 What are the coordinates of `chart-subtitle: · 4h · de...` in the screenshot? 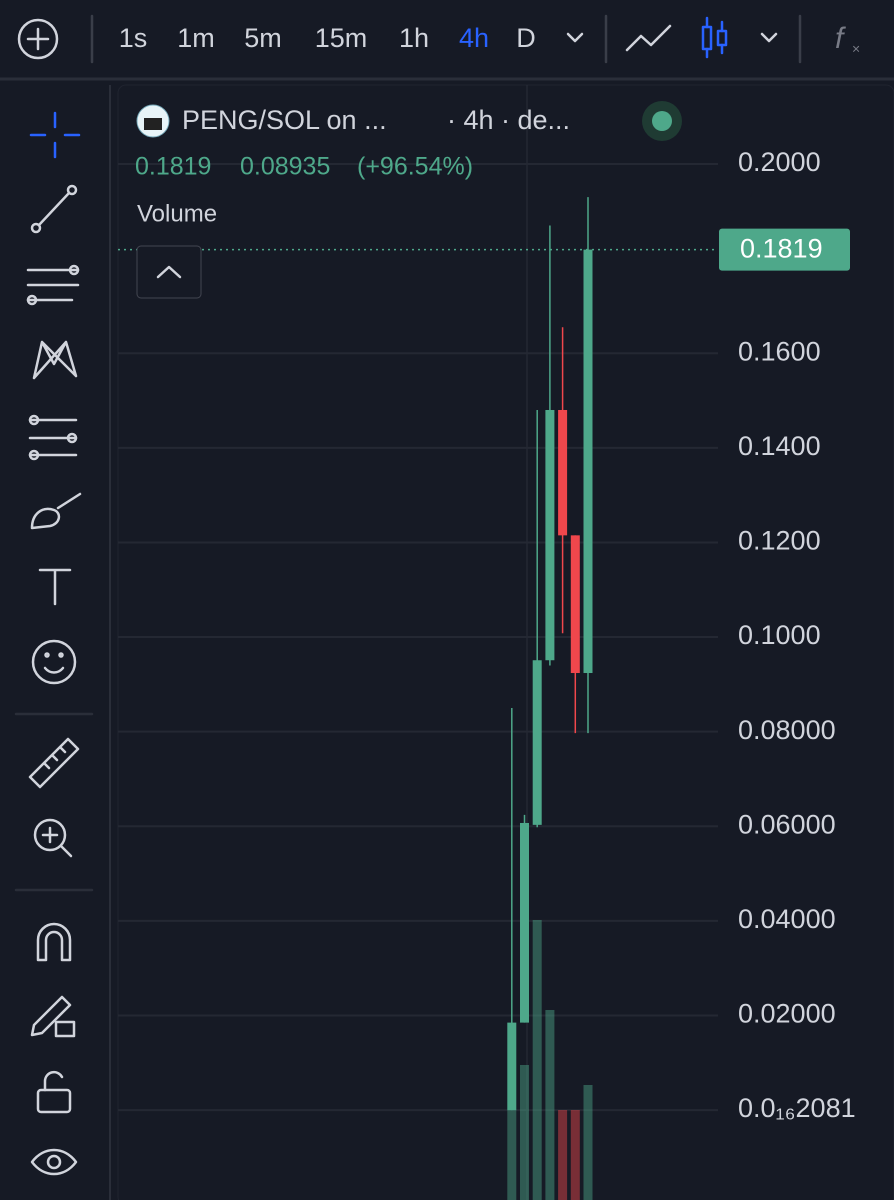 It's located at (508, 120).